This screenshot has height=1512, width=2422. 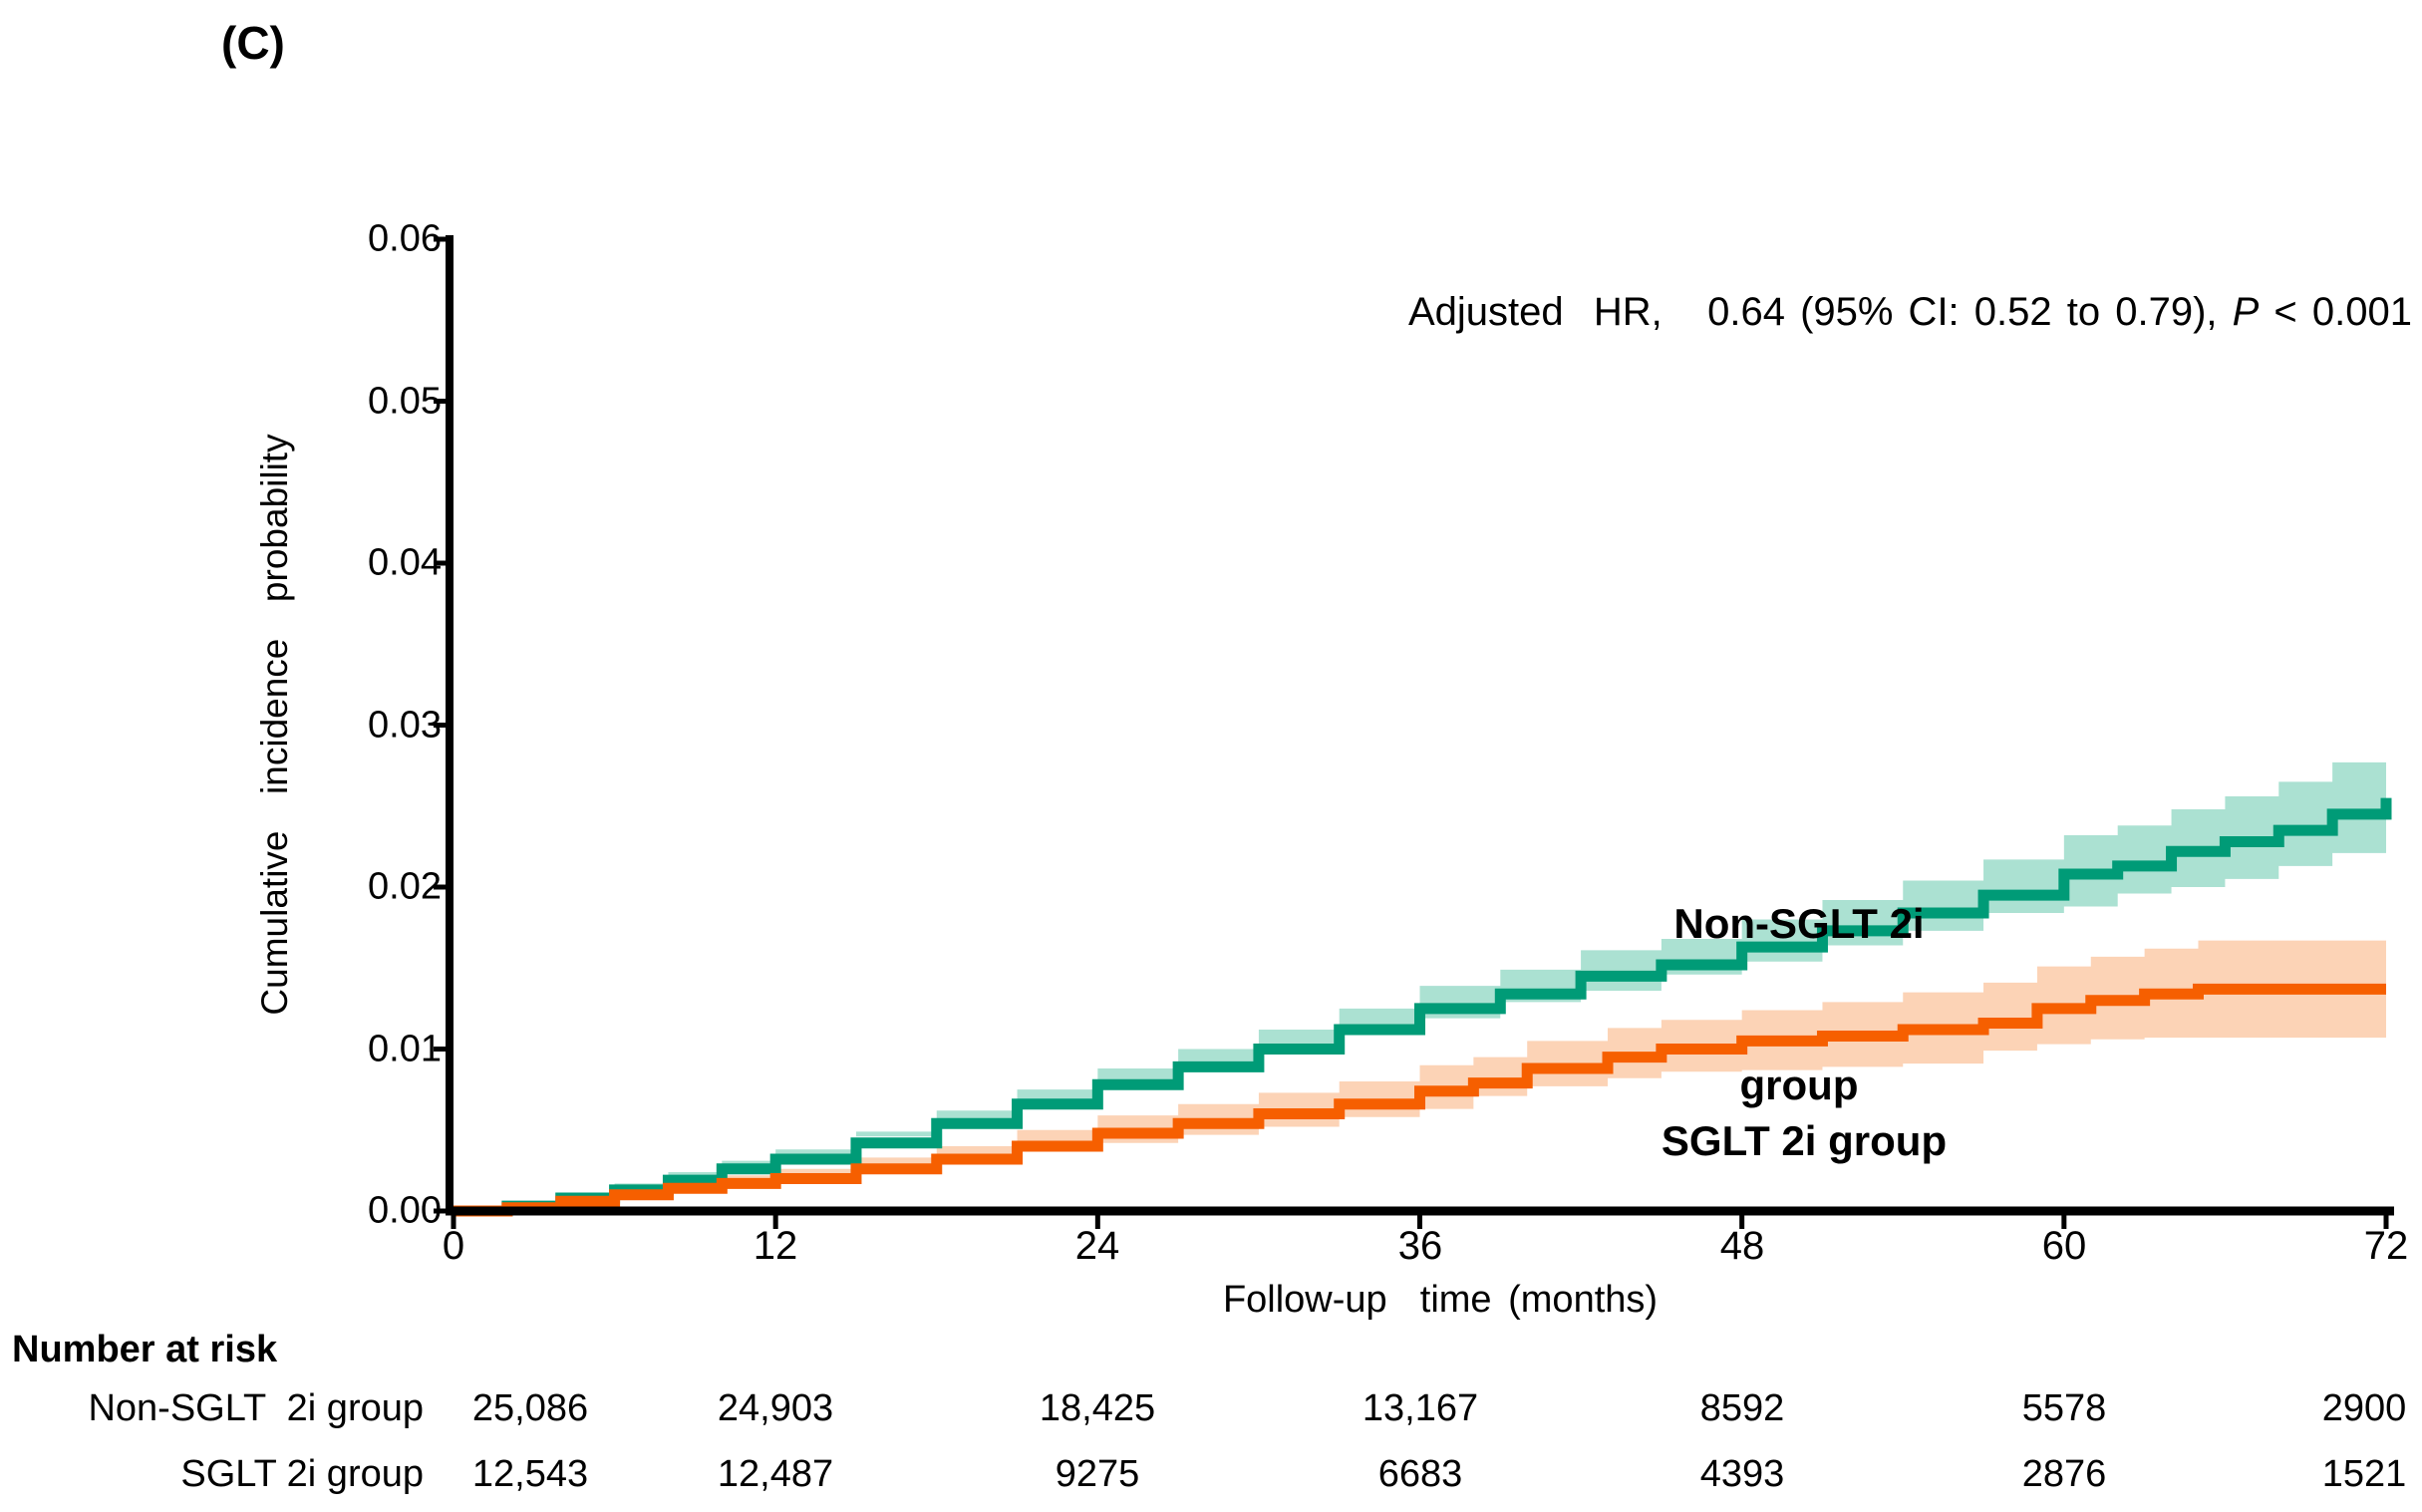 I want to click on panel-label: (C), so click(x=253, y=43).